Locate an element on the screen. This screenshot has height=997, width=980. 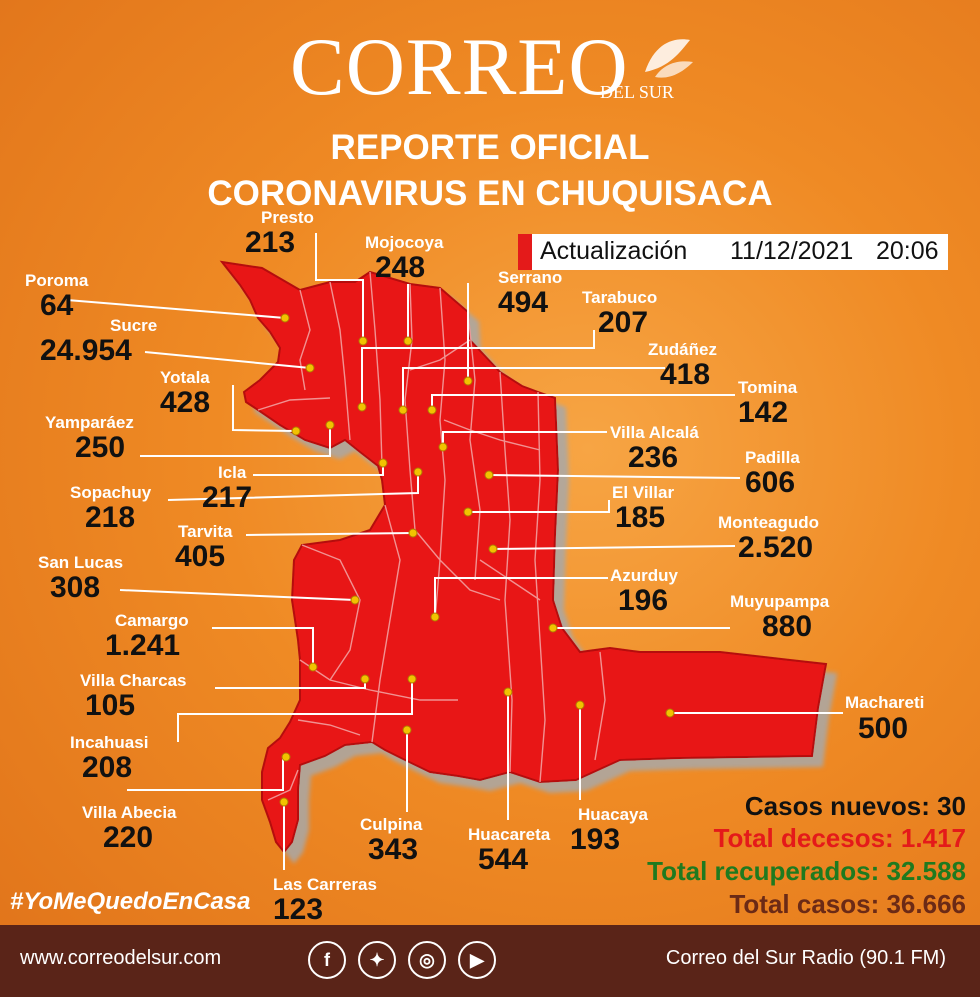
dot-villa-alcala is located at coordinates (443, 447).